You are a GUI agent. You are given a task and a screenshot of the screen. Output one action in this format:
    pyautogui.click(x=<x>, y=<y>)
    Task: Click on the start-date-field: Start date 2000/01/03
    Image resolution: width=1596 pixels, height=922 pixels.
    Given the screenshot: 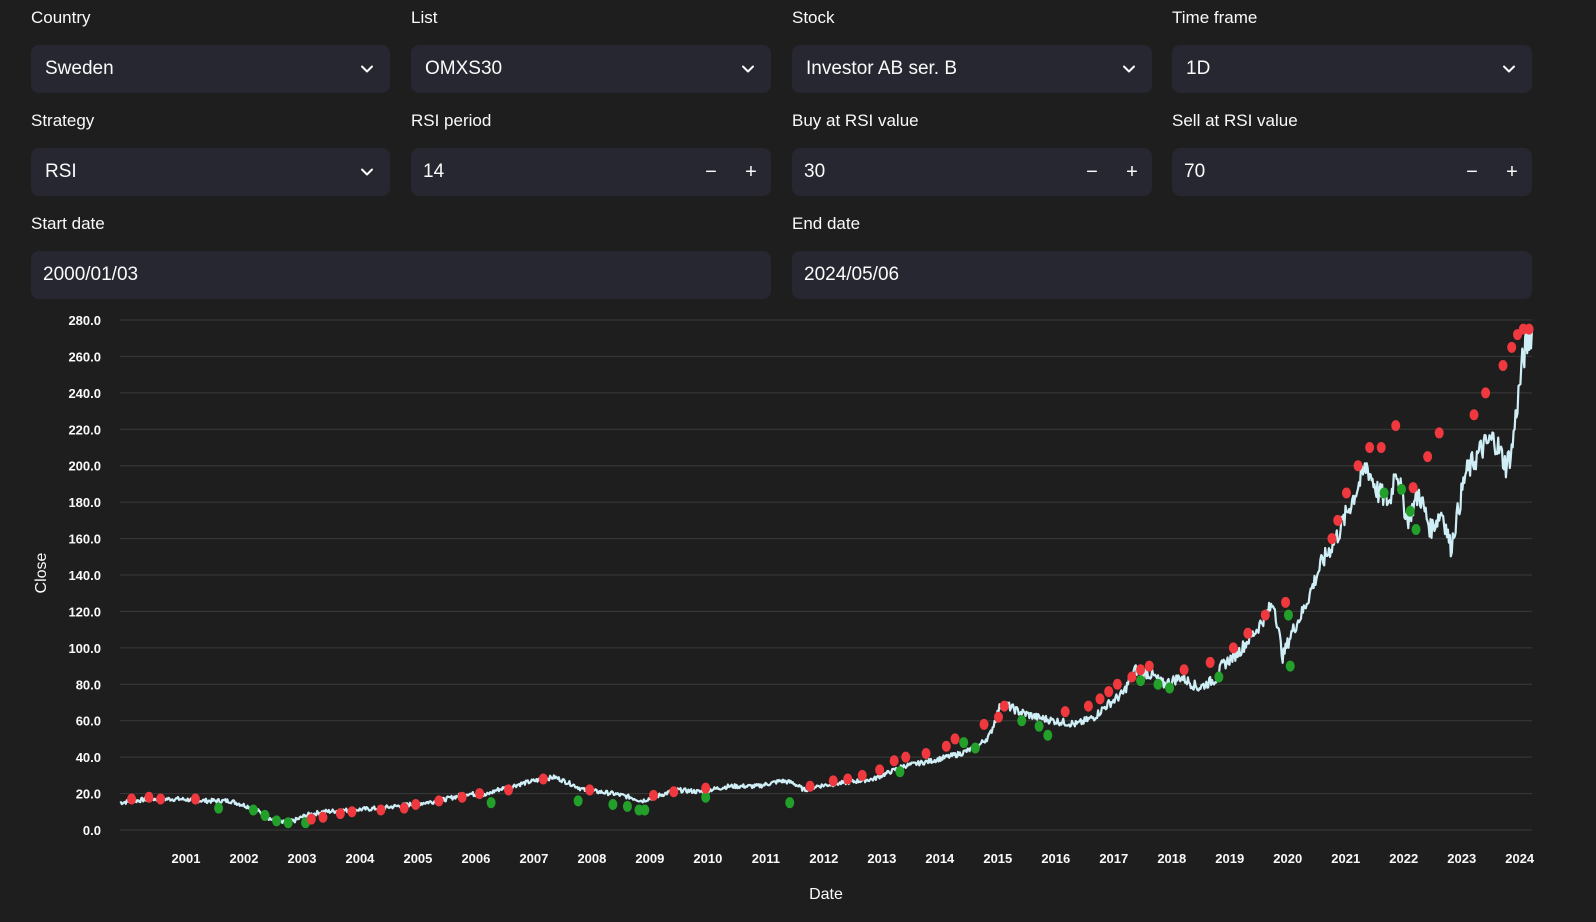 What is the action you would take?
    pyautogui.click(x=401, y=256)
    